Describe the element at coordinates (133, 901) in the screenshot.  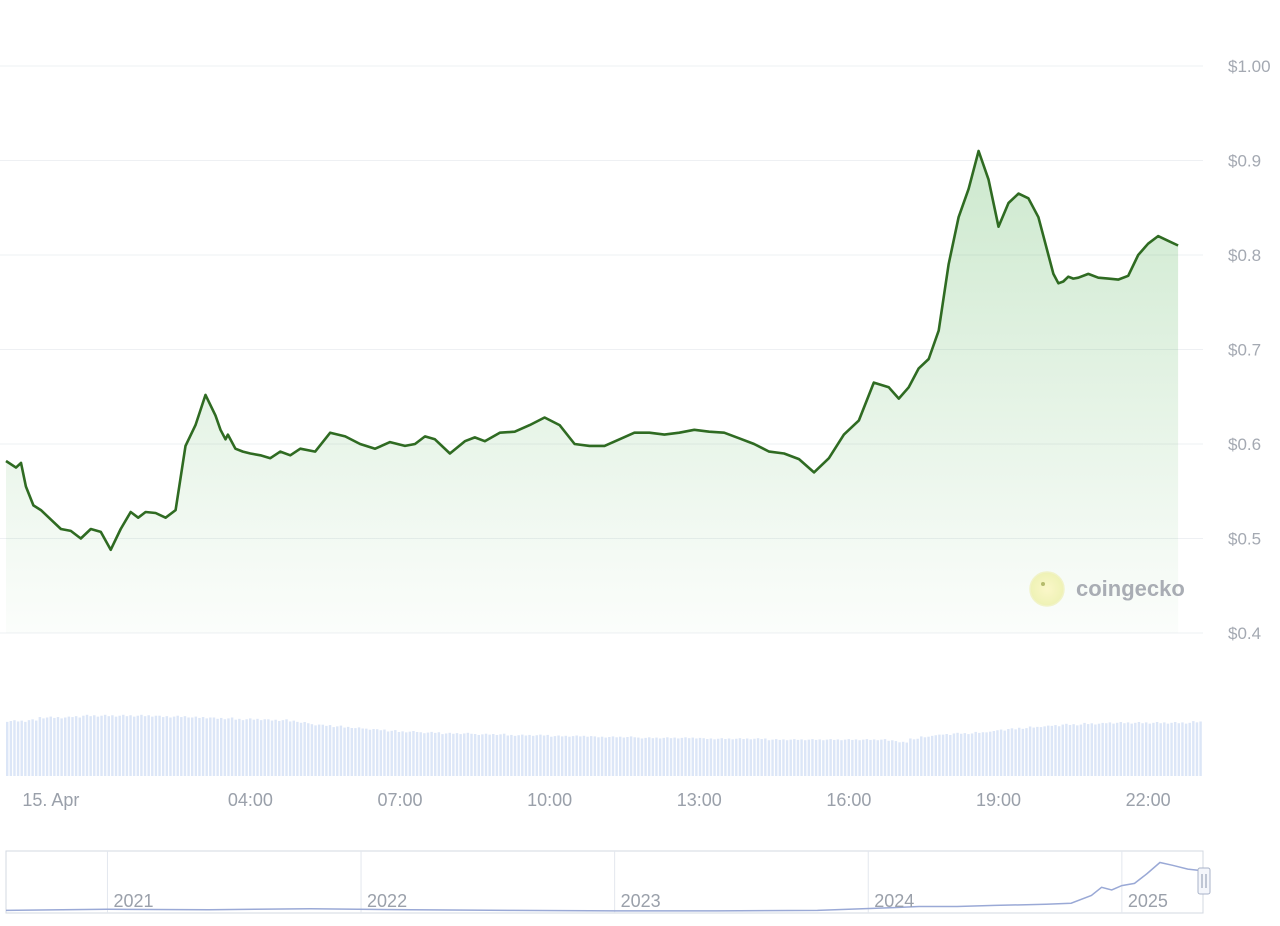
I see `navigator-year-label: 2021` at that location.